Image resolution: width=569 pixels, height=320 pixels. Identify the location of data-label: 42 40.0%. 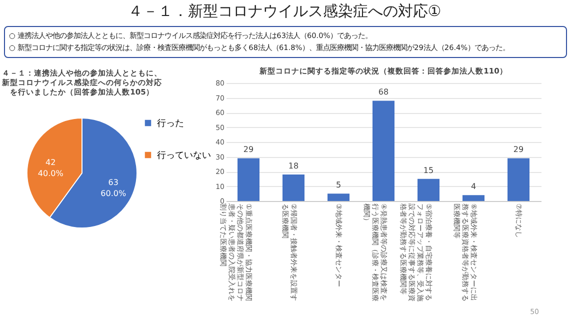
(51, 168).